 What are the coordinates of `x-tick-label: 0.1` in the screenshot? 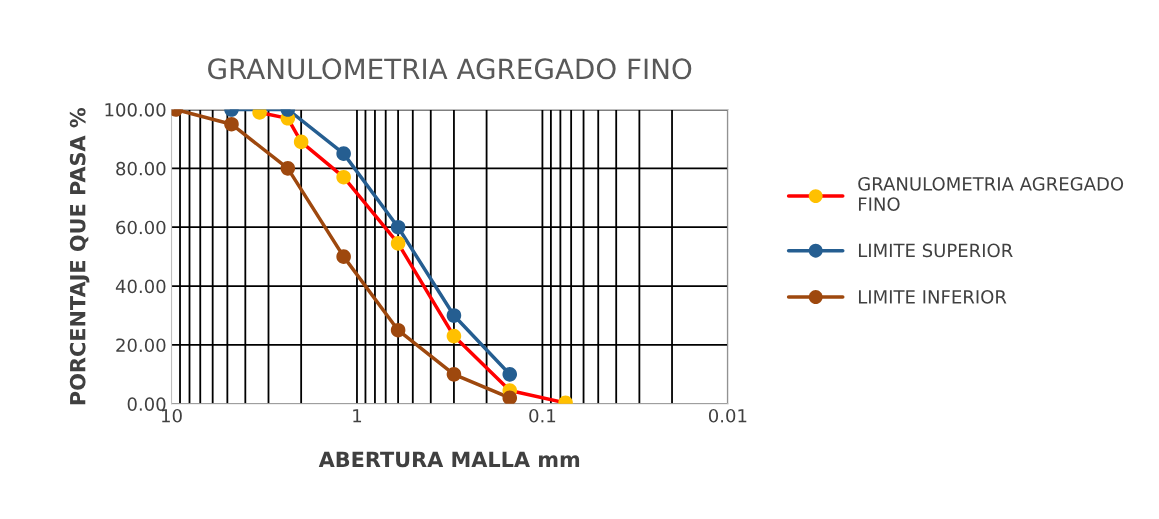 It's located at (542, 415).